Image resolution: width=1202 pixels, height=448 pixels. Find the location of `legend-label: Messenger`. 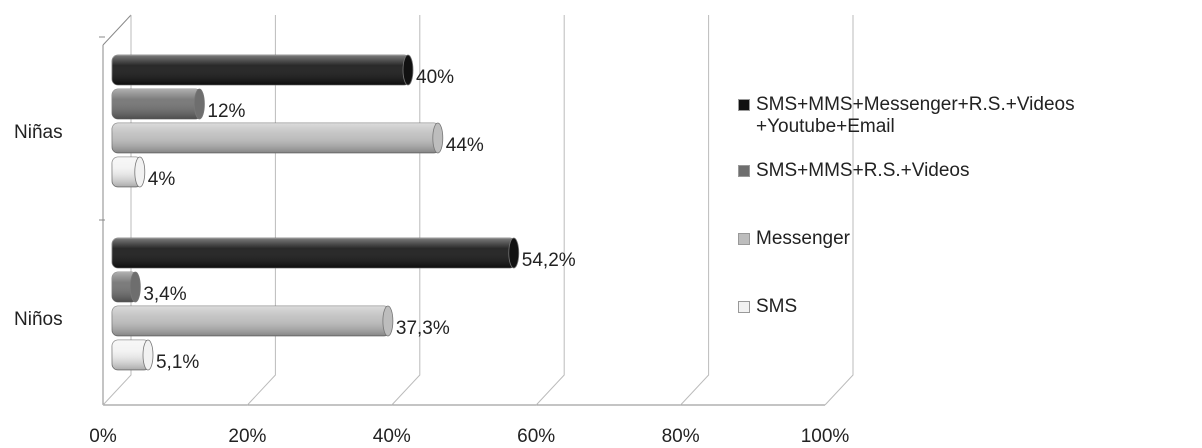

legend-label: Messenger is located at coordinates (803, 238).